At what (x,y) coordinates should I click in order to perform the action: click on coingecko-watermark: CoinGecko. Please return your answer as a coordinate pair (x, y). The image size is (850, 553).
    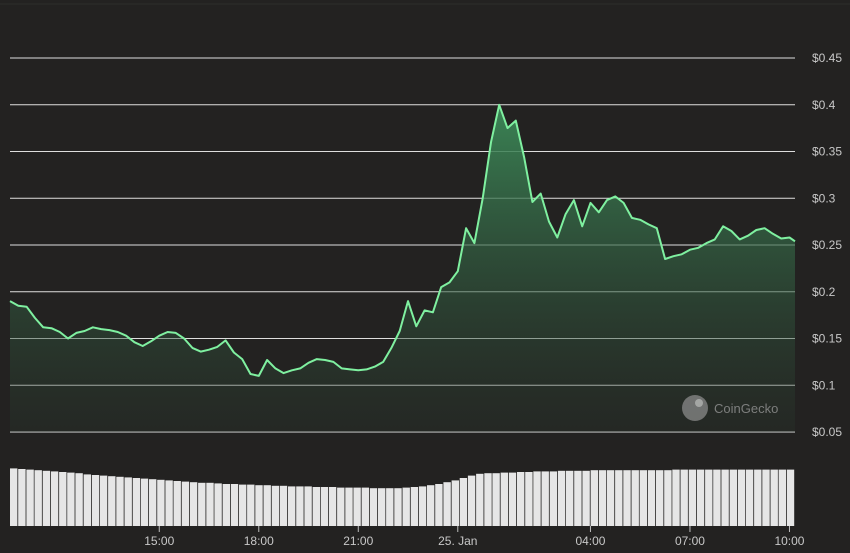
    Looking at the image, I should click on (730, 408).